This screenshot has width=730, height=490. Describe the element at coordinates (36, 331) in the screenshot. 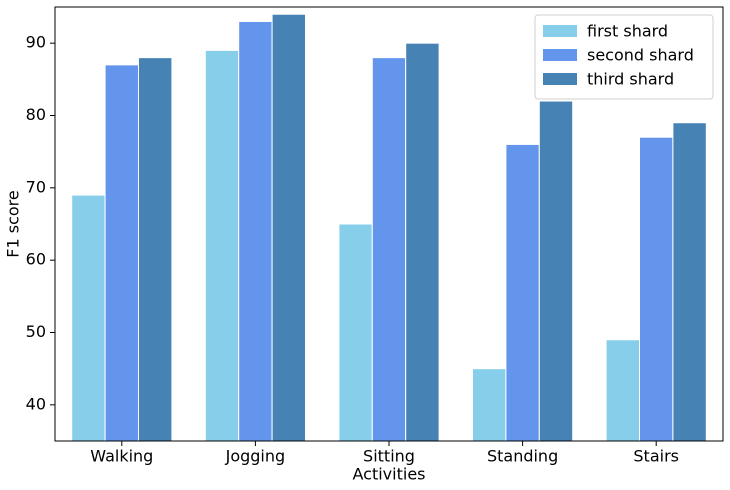

I see `y-tick-label: 50` at that location.